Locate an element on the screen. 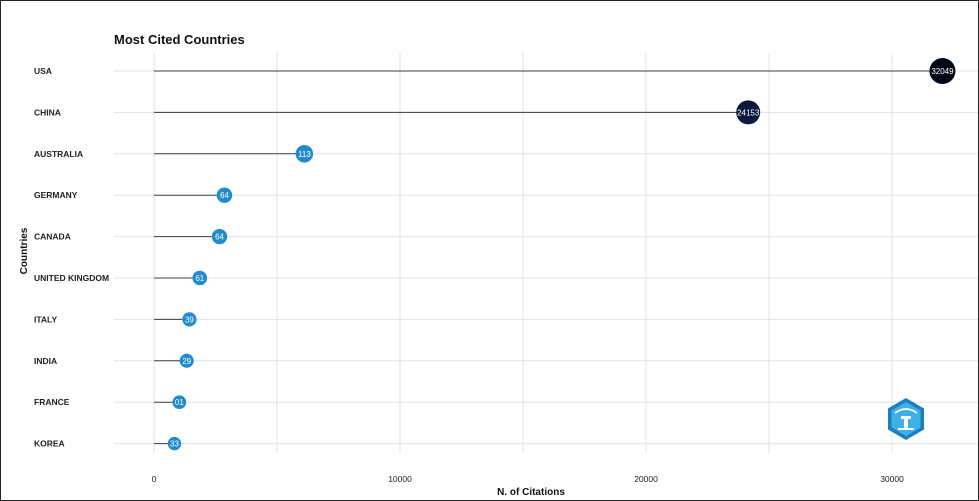  x-axis-title: N. of Citations is located at coordinates (531, 492).